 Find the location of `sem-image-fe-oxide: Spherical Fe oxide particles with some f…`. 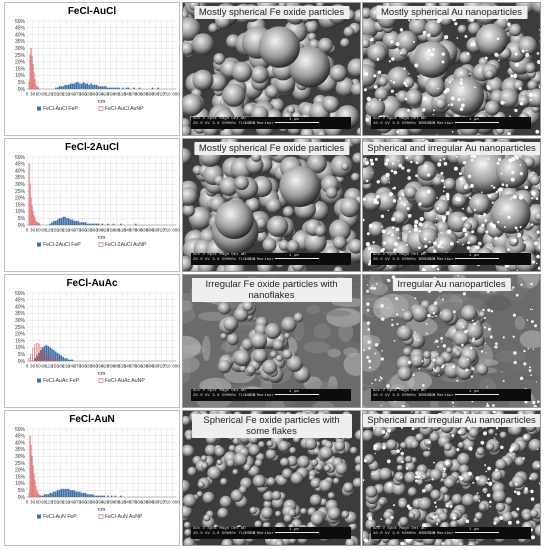

sem-image-fe-oxide: Spherical Fe oxide particles with some f… is located at coordinates (271, 478).